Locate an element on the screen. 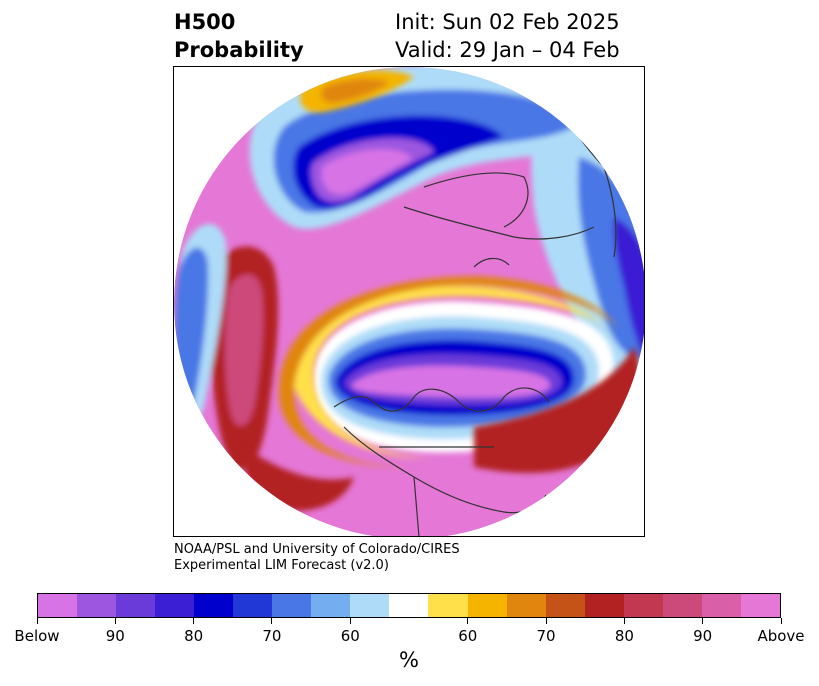 This screenshot has height=686, width=819. title-field-type: Probability is located at coordinates (239, 50).